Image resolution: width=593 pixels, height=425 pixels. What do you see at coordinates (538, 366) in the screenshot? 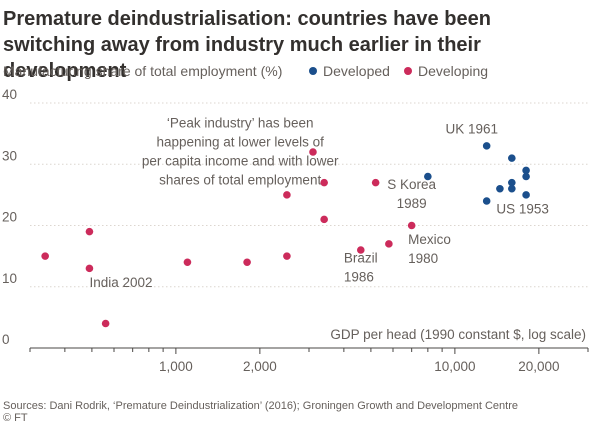
I see `x-tick-label: 20,000` at bounding box center [538, 366].